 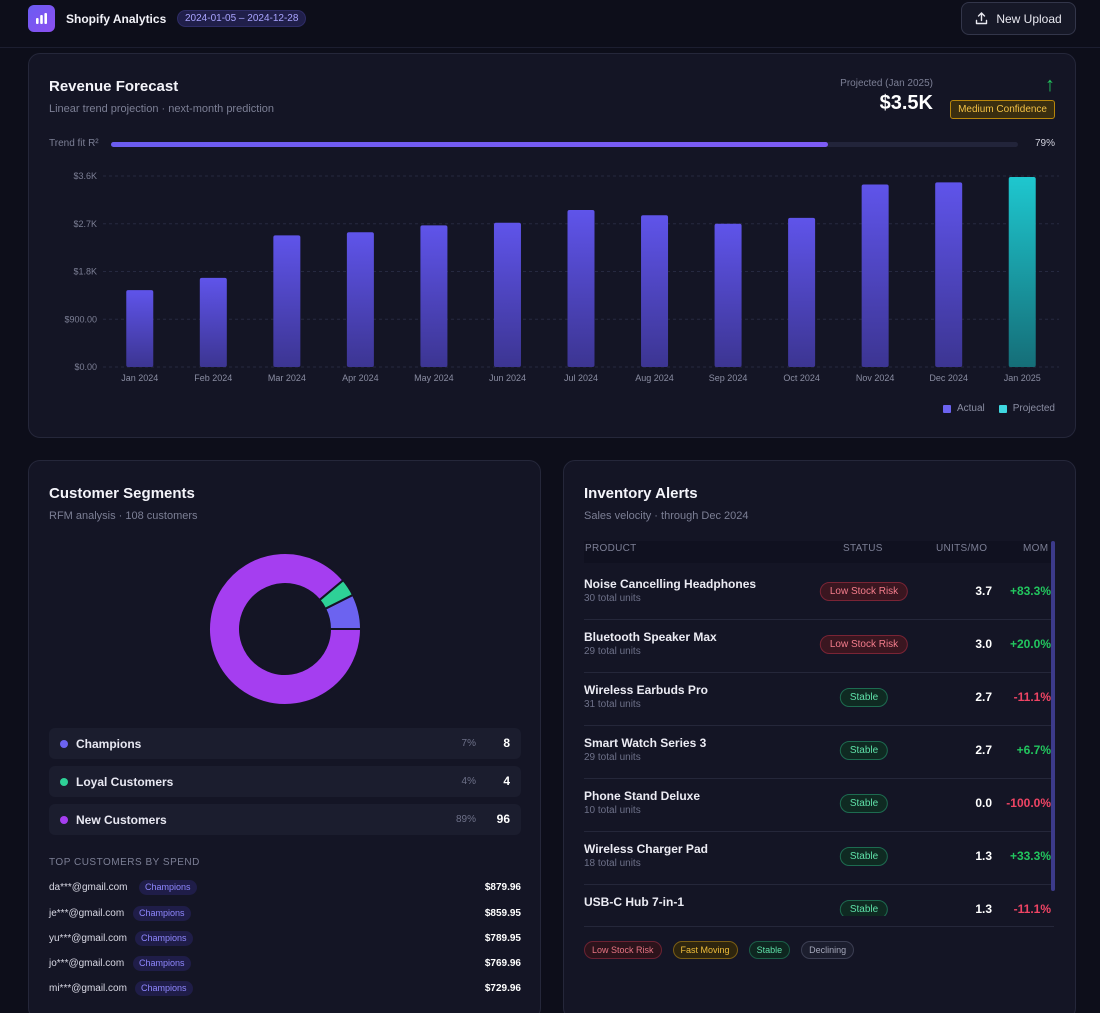 What do you see at coordinates (612, 863) in the screenshot?
I see `product-total-units: 18 total units` at bounding box center [612, 863].